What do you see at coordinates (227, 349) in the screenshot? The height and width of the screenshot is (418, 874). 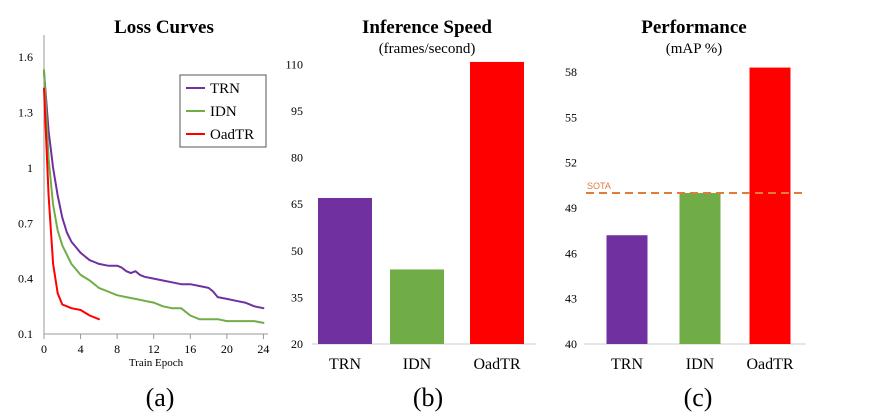 I see `loss-x-tick-label: 20` at bounding box center [227, 349].